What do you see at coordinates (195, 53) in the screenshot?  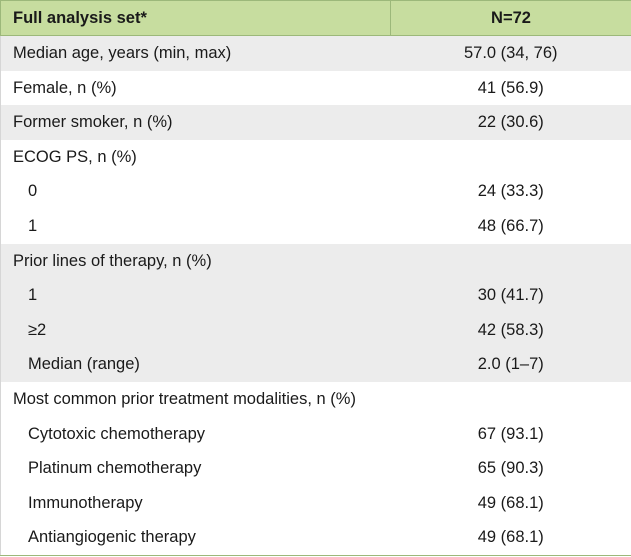 I see `row-label: Median age, years (min, max)` at bounding box center [195, 53].